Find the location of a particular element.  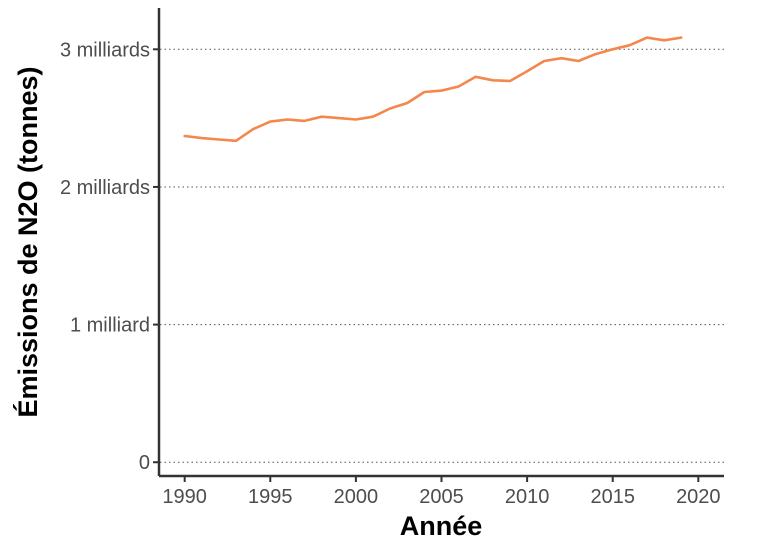

y-axis-title: Émissions de N2O (tonnes) is located at coordinates (27, 241).